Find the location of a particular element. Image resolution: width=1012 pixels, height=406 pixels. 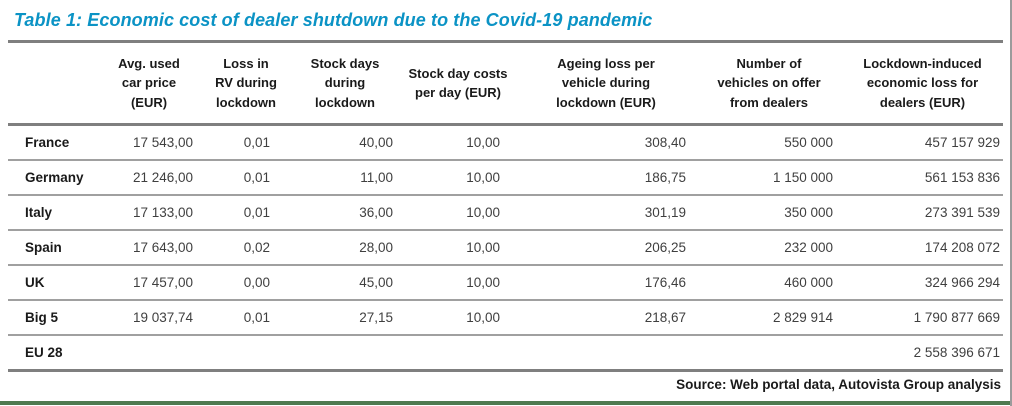

cell-ageing-loss: 206,25 is located at coordinates (665, 247).